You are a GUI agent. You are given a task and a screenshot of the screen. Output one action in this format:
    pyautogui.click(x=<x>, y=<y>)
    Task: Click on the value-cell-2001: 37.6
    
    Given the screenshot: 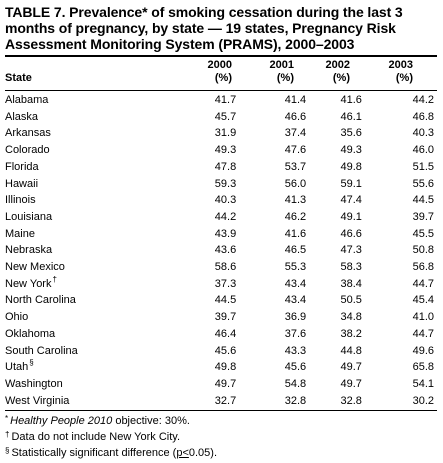 What is the action you would take?
    pyautogui.click(x=295, y=333)
    